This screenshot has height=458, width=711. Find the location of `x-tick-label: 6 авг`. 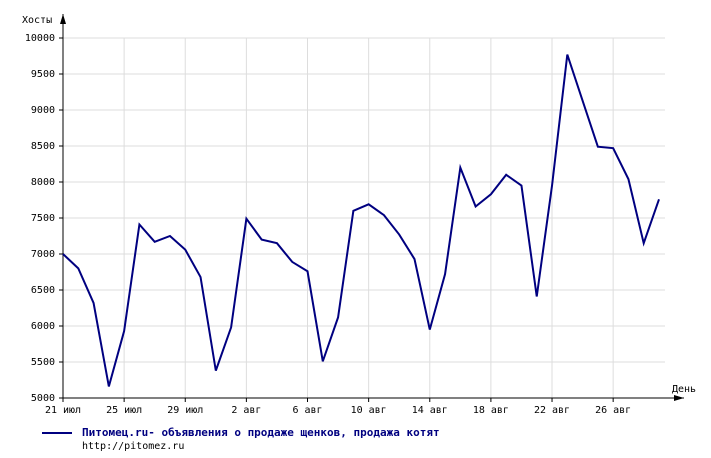

x-tick-label: 6 авг is located at coordinates (307, 410).